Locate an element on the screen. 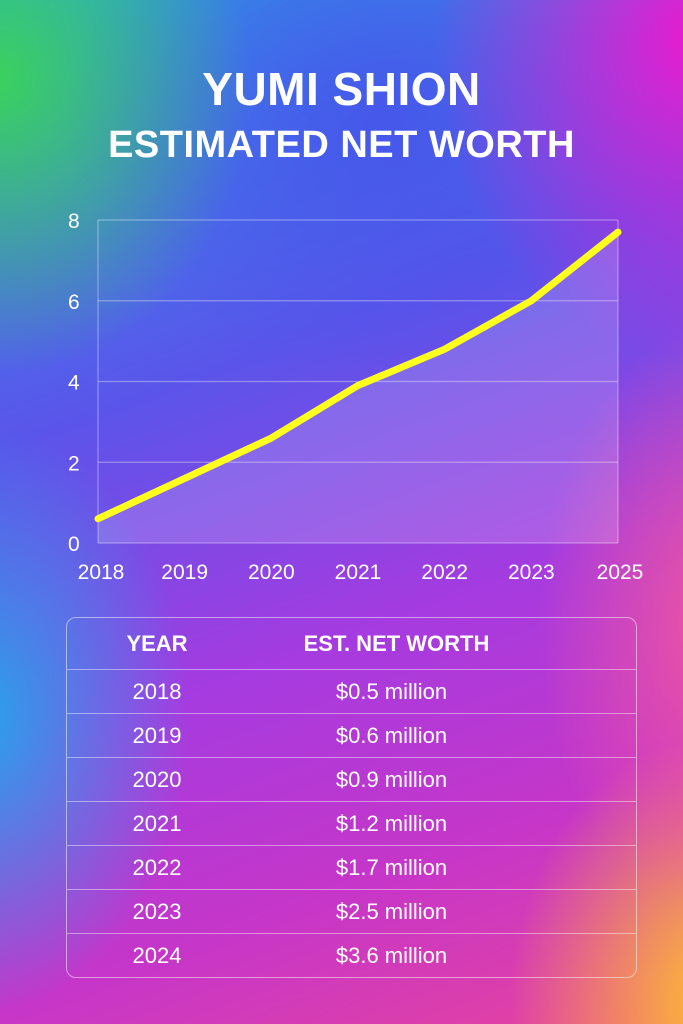 Image resolution: width=683 pixels, height=1024 pixels. cell-net-worth: $1.7 million is located at coordinates (391, 867).